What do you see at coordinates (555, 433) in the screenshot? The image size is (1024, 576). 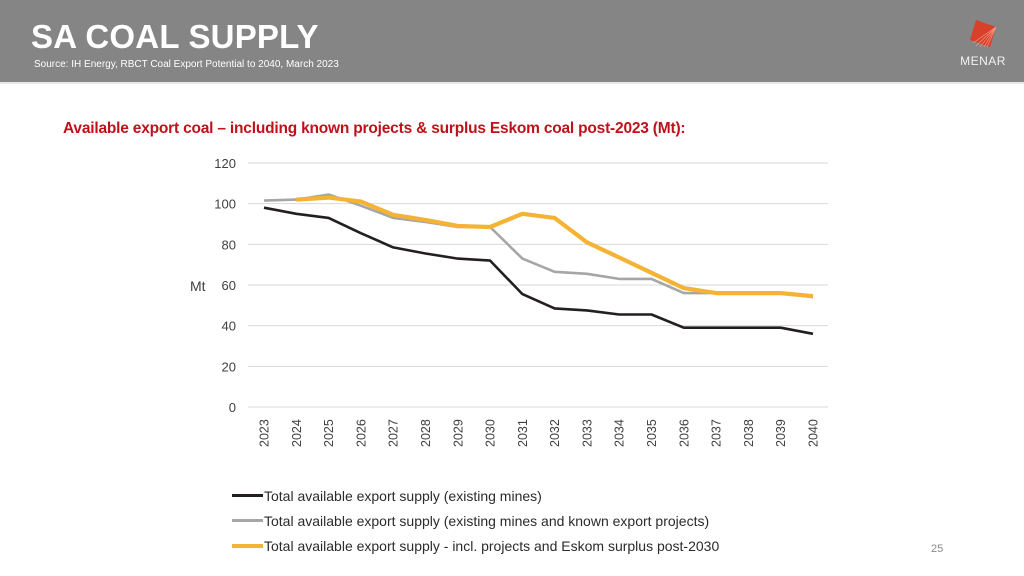 I see `x-tick-label: 2032` at bounding box center [555, 433].